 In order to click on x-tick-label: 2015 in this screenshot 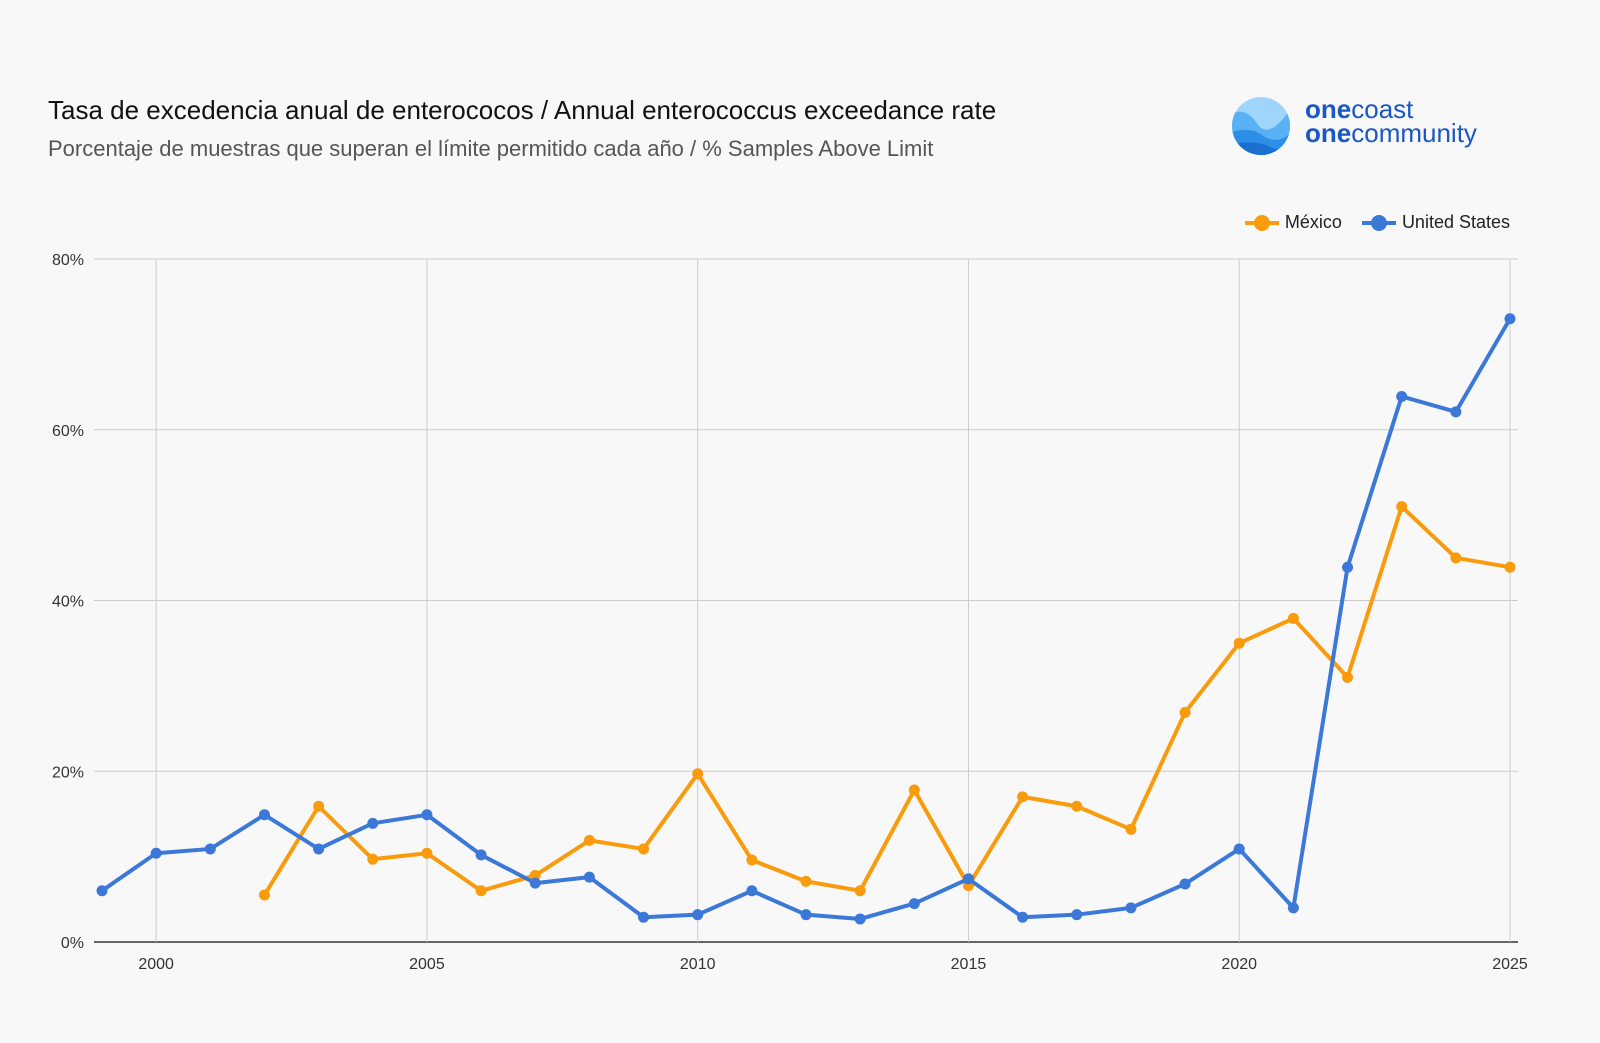, I will do `click(969, 964)`.